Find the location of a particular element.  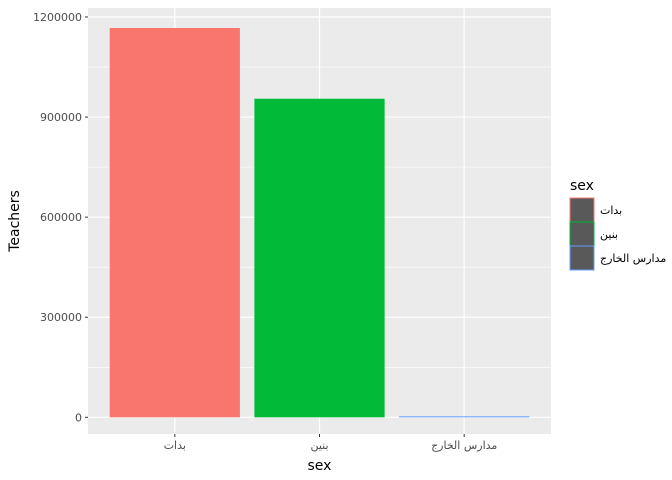

y-axis-title: Teachers is located at coordinates (15, 221).